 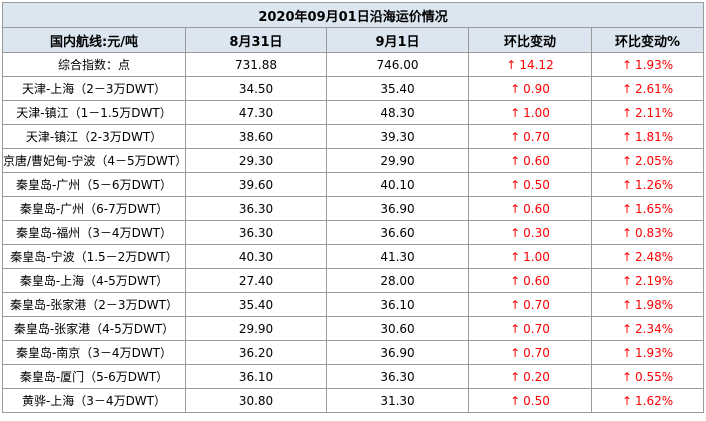 I want to click on route-cell: 秦皇岛-南京（3－4万DWT）, so click(x=94, y=352).